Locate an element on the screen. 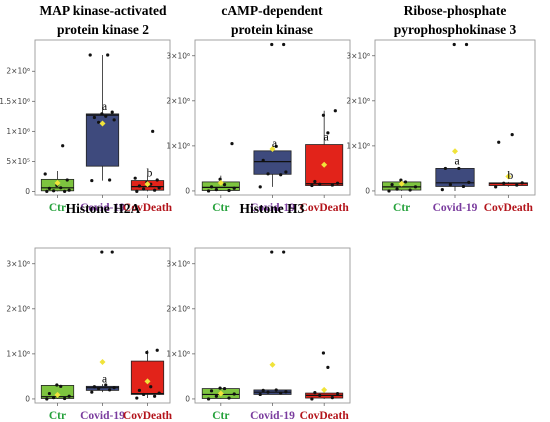 This screenshot has height=422, width=550. significance-label: b is located at coordinates (150, 174).